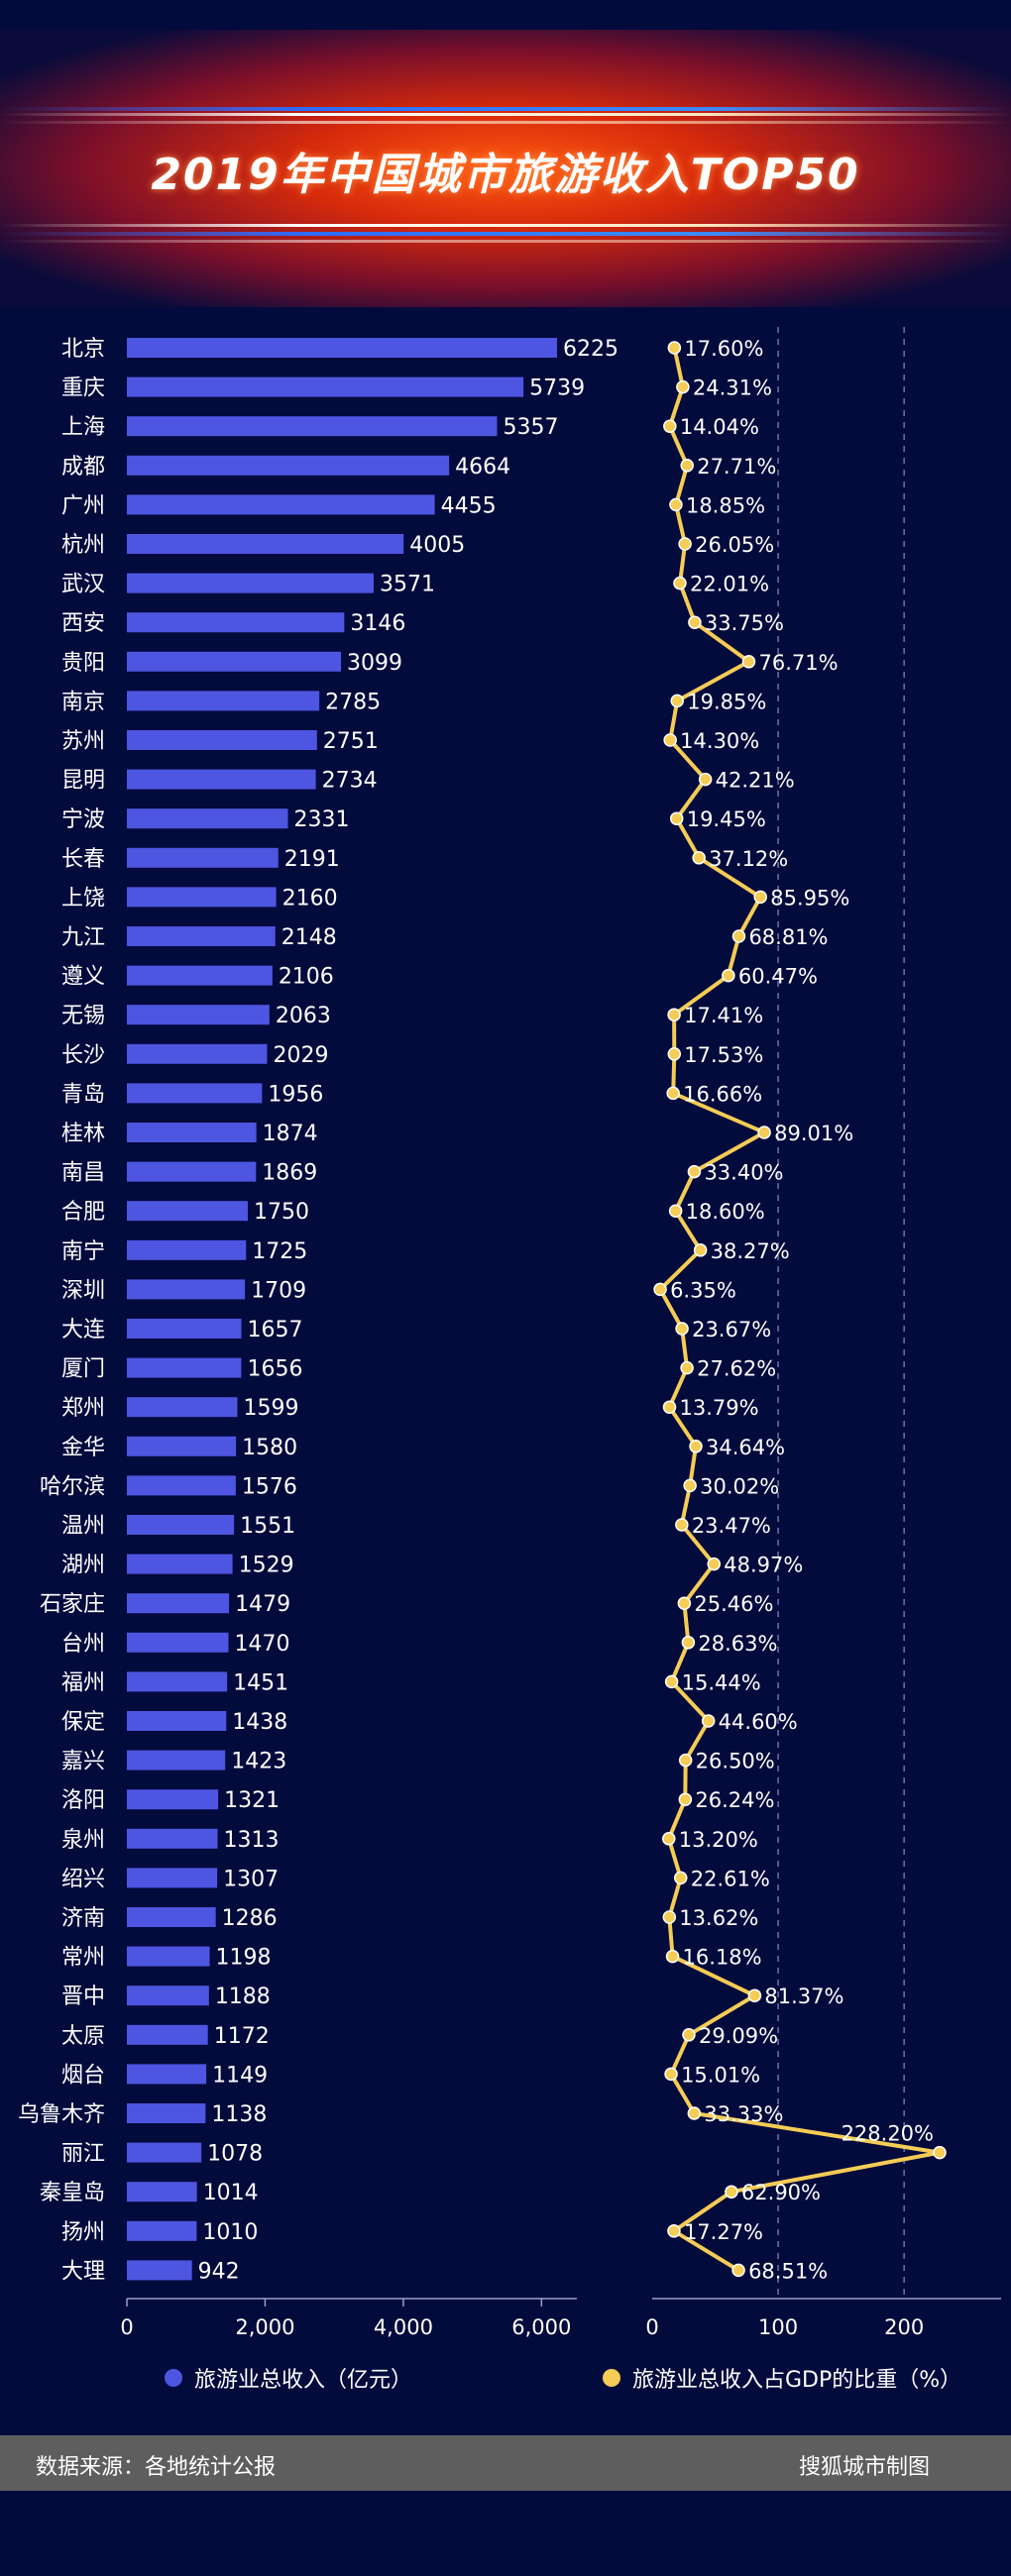 This screenshot has height=2576, width=1011. Describe the element at coordinates (242, 2037) in the screenshot. I see `bar-value-label: 1172` at that location.